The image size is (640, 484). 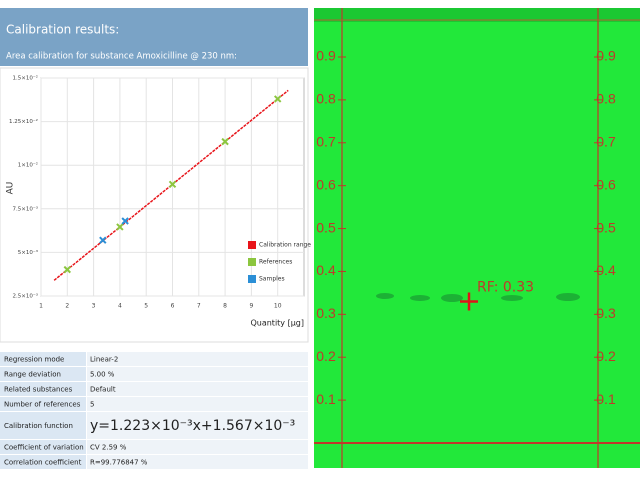 What do you see at coordinates (102, 375) in the screenshot?
I see `table-value: 5.00 %` at bounding box center [102, 375].